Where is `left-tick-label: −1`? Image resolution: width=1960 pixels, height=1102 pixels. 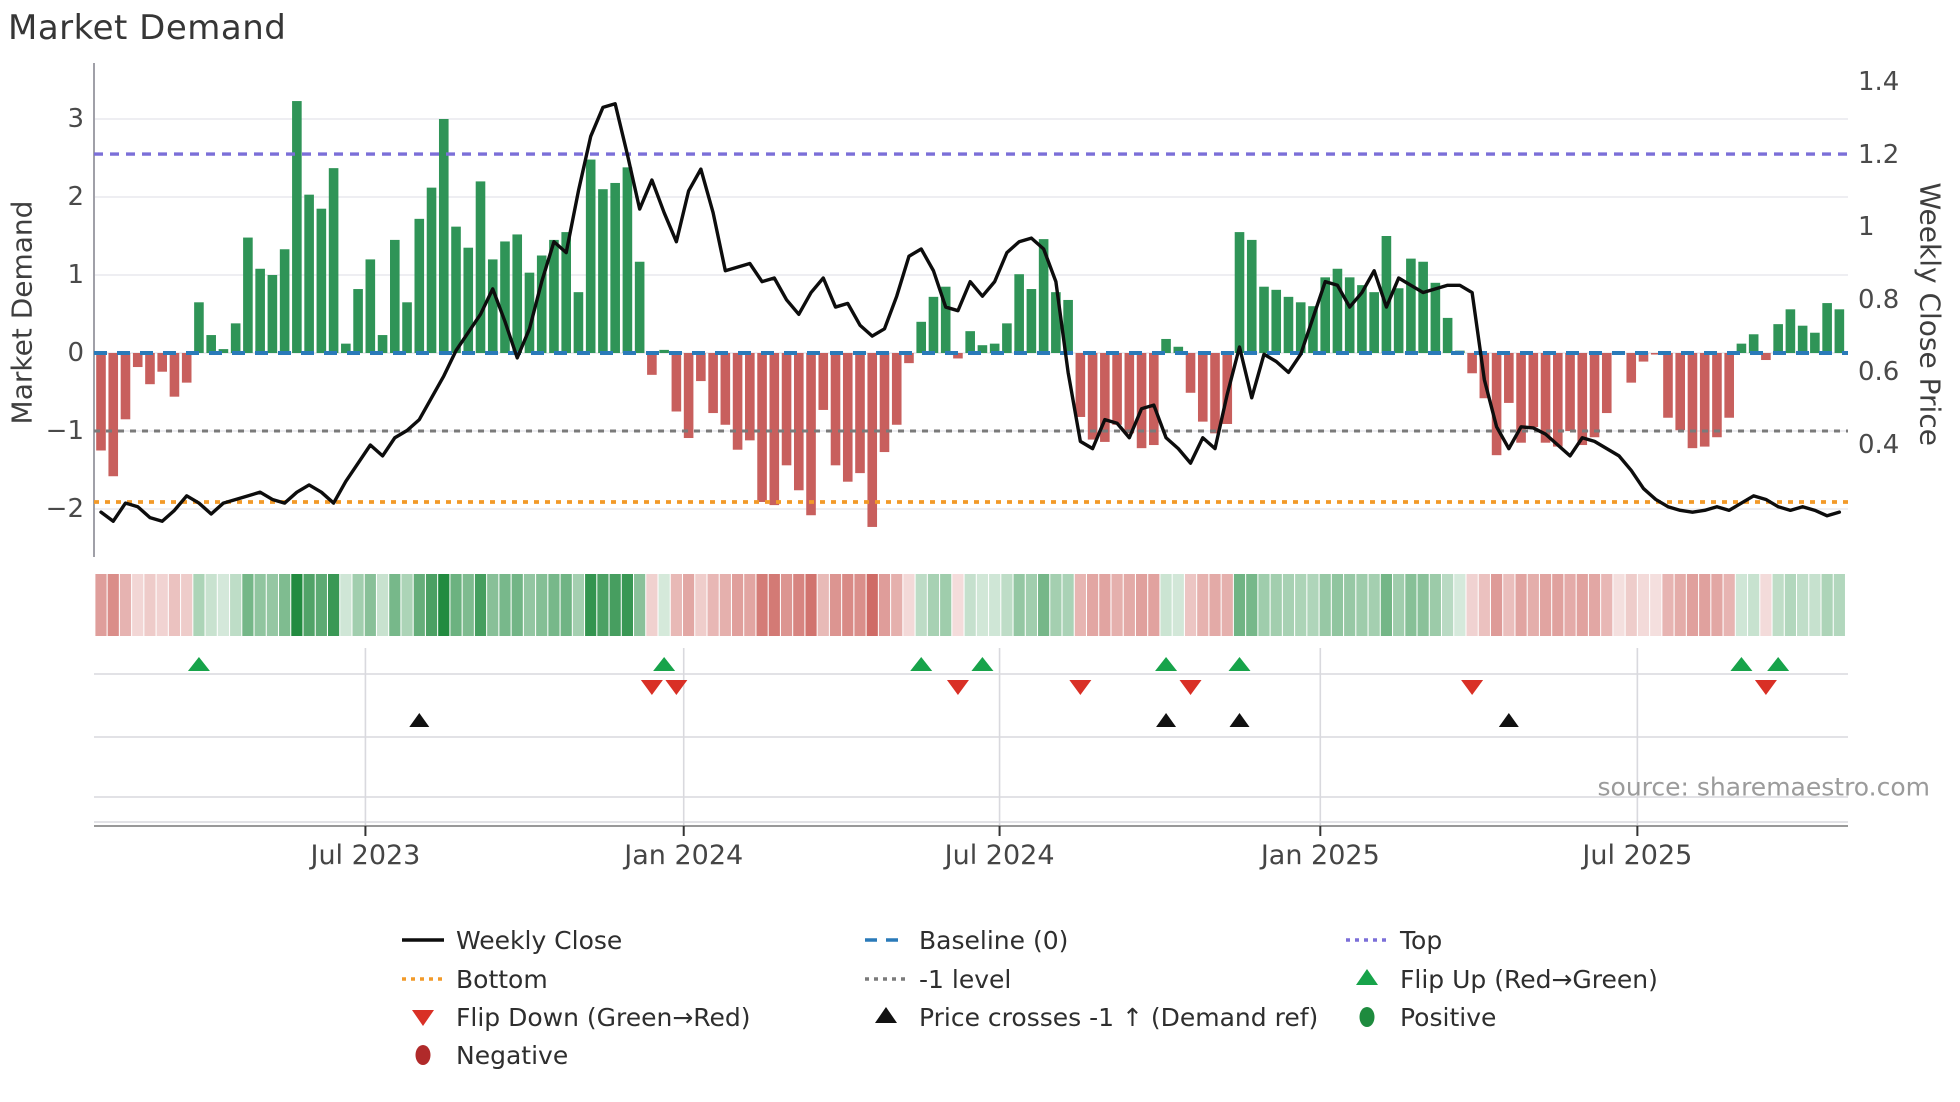 left-tick-label: −1 is located at coordinates (64, 431).